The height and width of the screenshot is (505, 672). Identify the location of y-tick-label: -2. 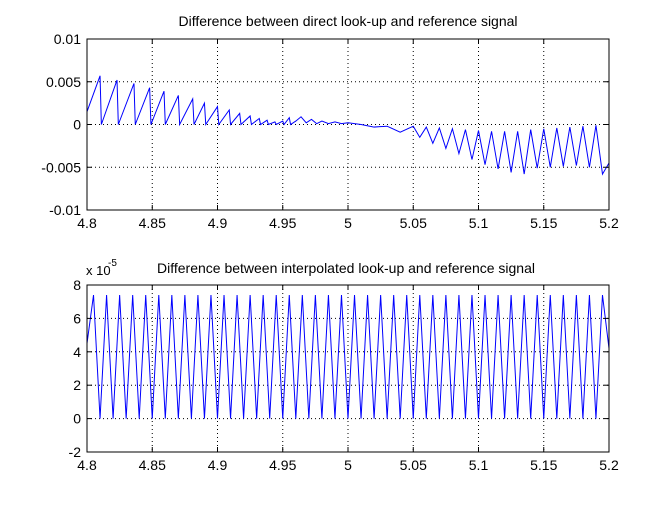
(75, 452).